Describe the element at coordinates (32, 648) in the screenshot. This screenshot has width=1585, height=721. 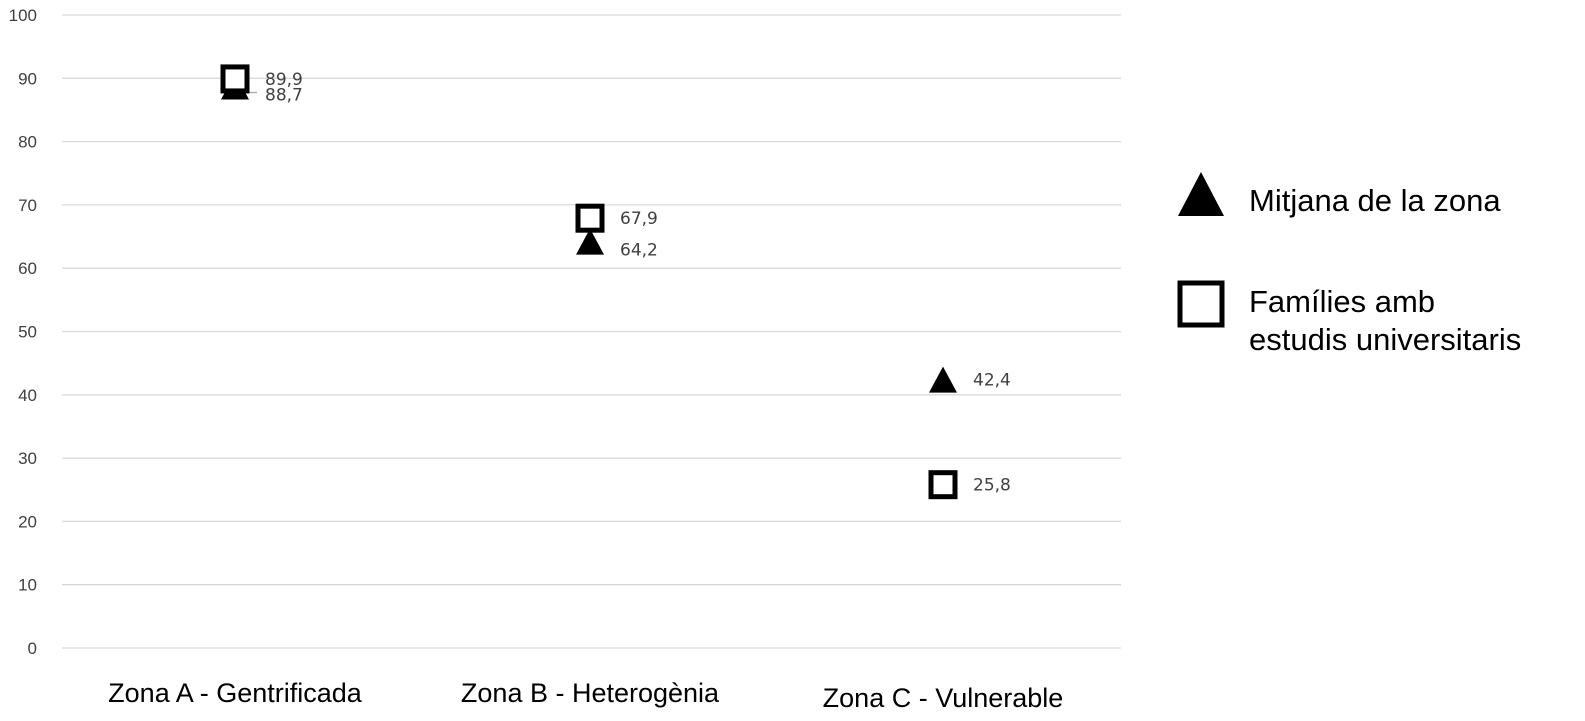
I see `y-tick-label: 0` at that location.